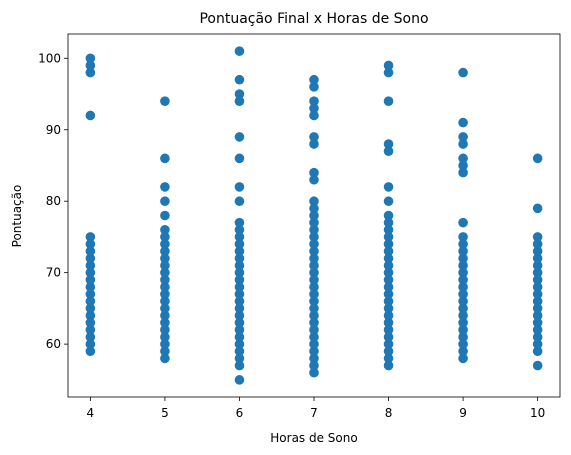 The width and height of the screenshot is (571, 455). I want to click on y-tick-label: 70, so click(53, 273).